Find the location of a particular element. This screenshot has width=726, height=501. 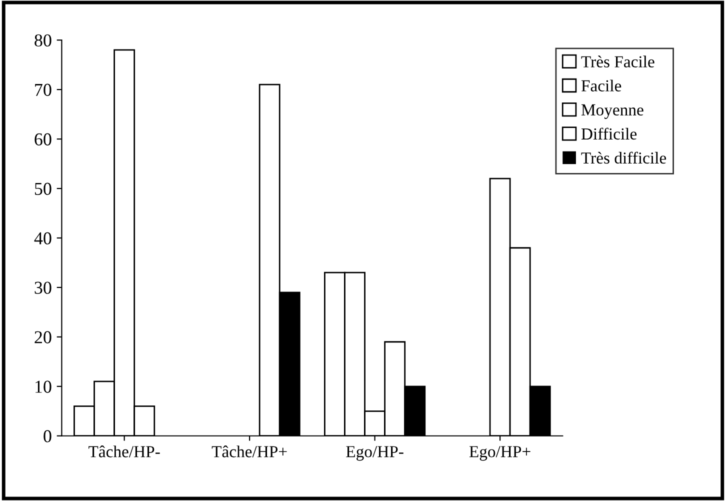

legend-label: Très Facile is located at coordinates (617, 62).